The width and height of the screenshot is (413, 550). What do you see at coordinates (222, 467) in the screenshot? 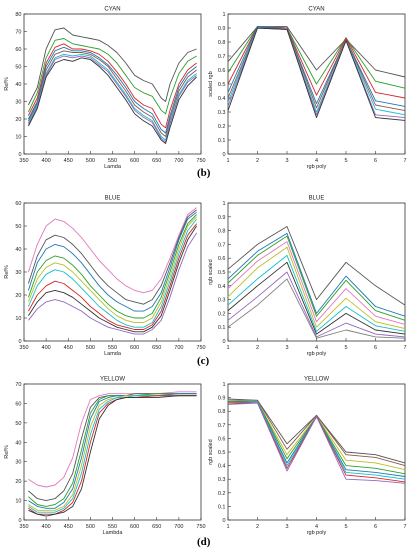
I see `y-tick-label: 0.4` at bounding box center [222, 467].